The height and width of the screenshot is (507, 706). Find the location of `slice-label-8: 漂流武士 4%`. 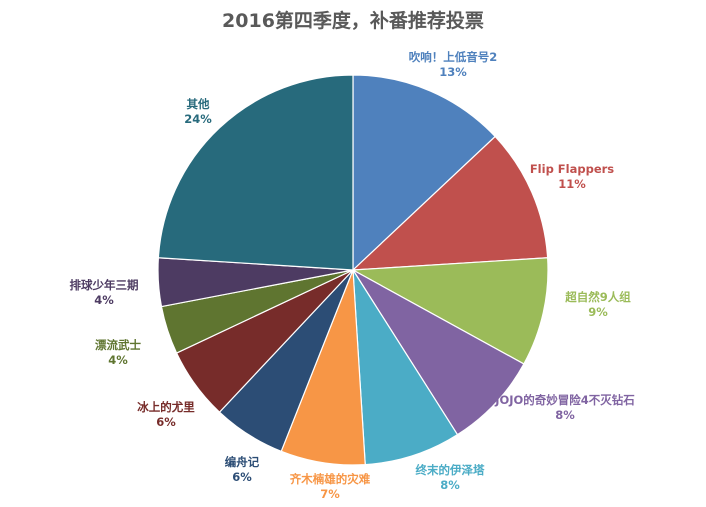

slice-label-8: 漂流武士 4% is located at coordinates (118, 353).